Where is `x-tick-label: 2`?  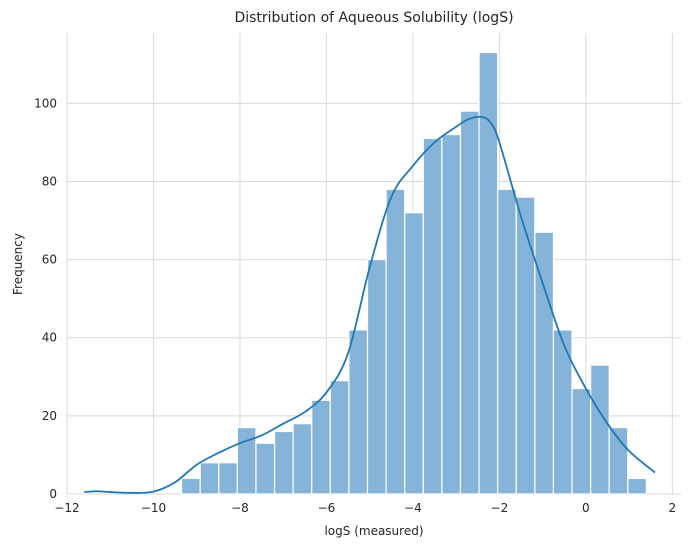 x-tick-label: 2 is located at coordinates (673, 508).